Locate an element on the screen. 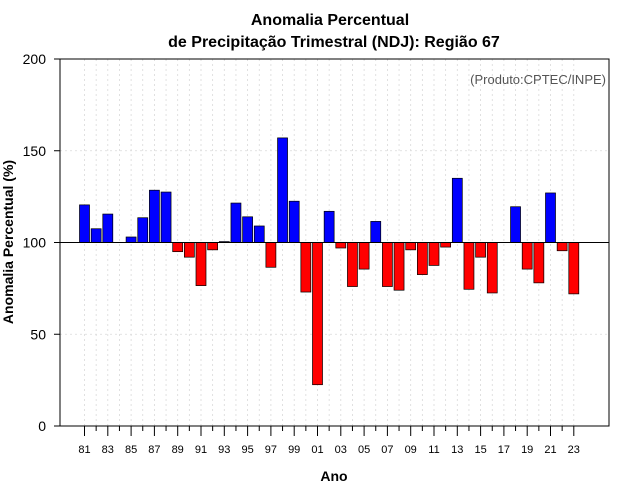  chart-title-line1: Anomalia Percentual is located at coordinates (330, 20).